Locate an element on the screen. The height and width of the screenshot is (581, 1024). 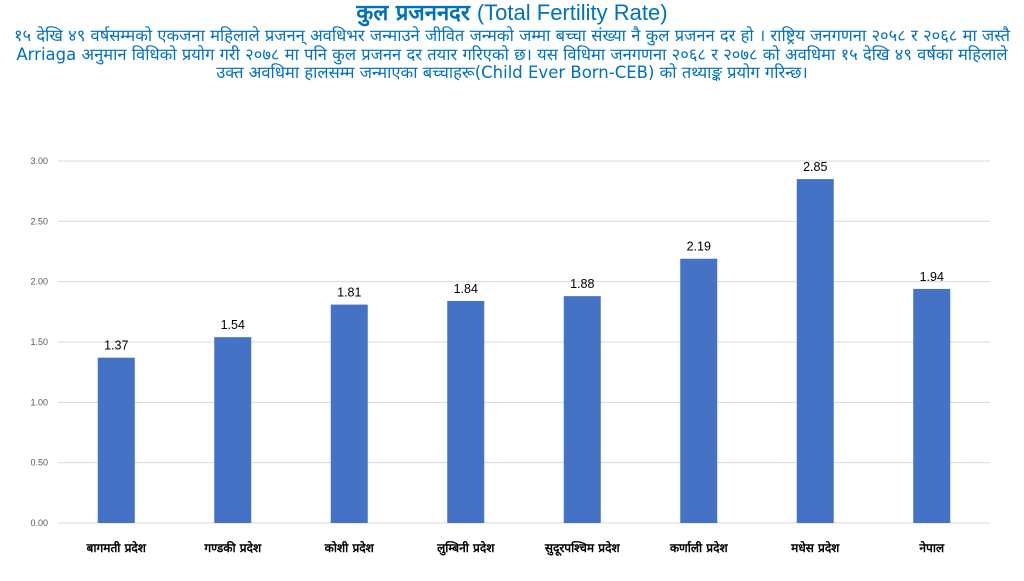
data-label: 1.81 is located at coordinates (349, 293).